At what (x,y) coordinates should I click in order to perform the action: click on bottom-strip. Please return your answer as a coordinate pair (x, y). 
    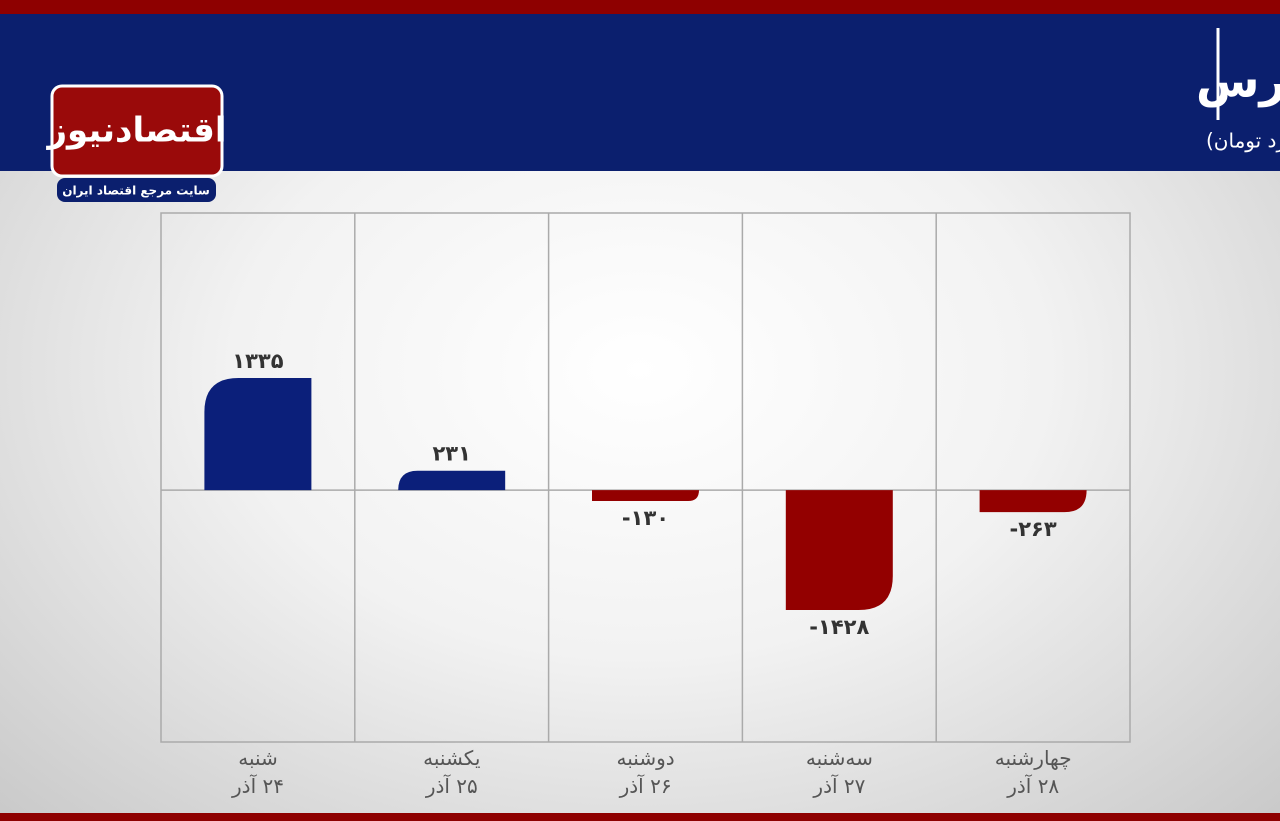
    Looking at the image, I should click on (640, 817).